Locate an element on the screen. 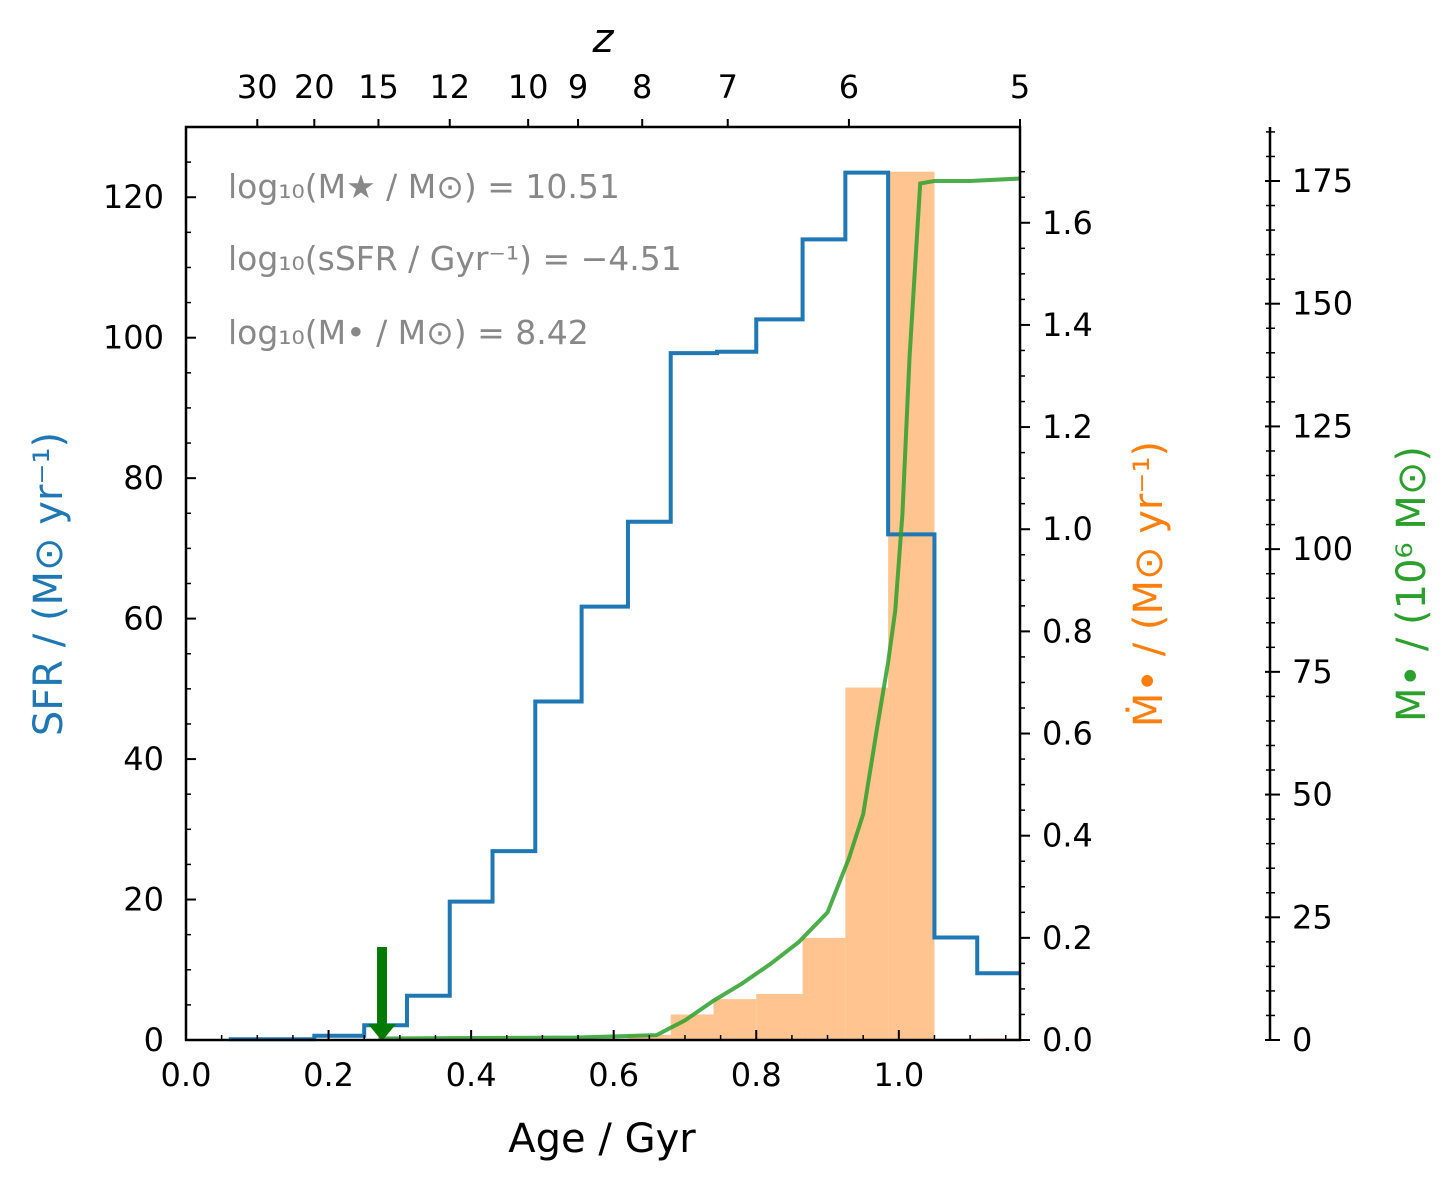  right2-tick-label-1: 25 is located at coordinates (1312, 917).